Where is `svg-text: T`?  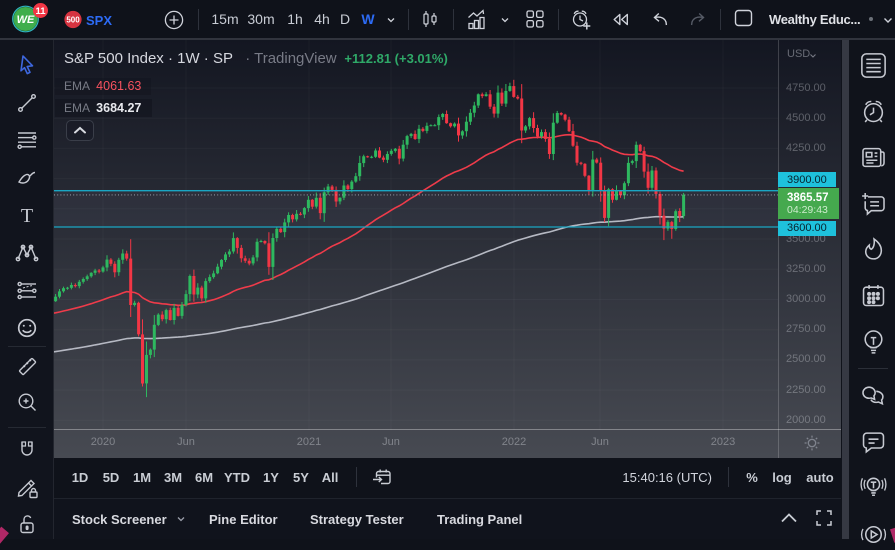 svg-text: T is located at coordinates (27, 216).